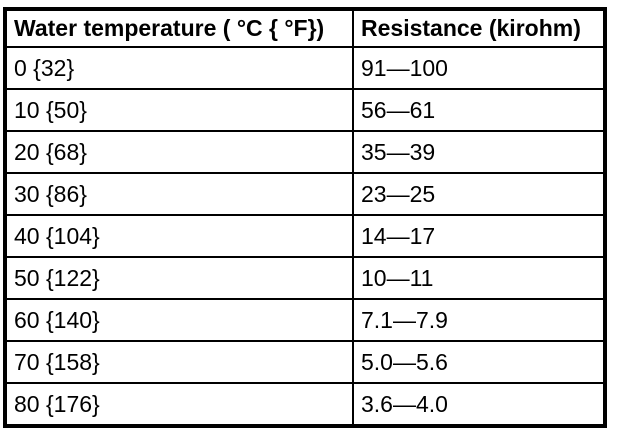 The height and width of the screenshot is (436, 624). I want to click on cell-temperature: 10 {50}, so click(179, 110).